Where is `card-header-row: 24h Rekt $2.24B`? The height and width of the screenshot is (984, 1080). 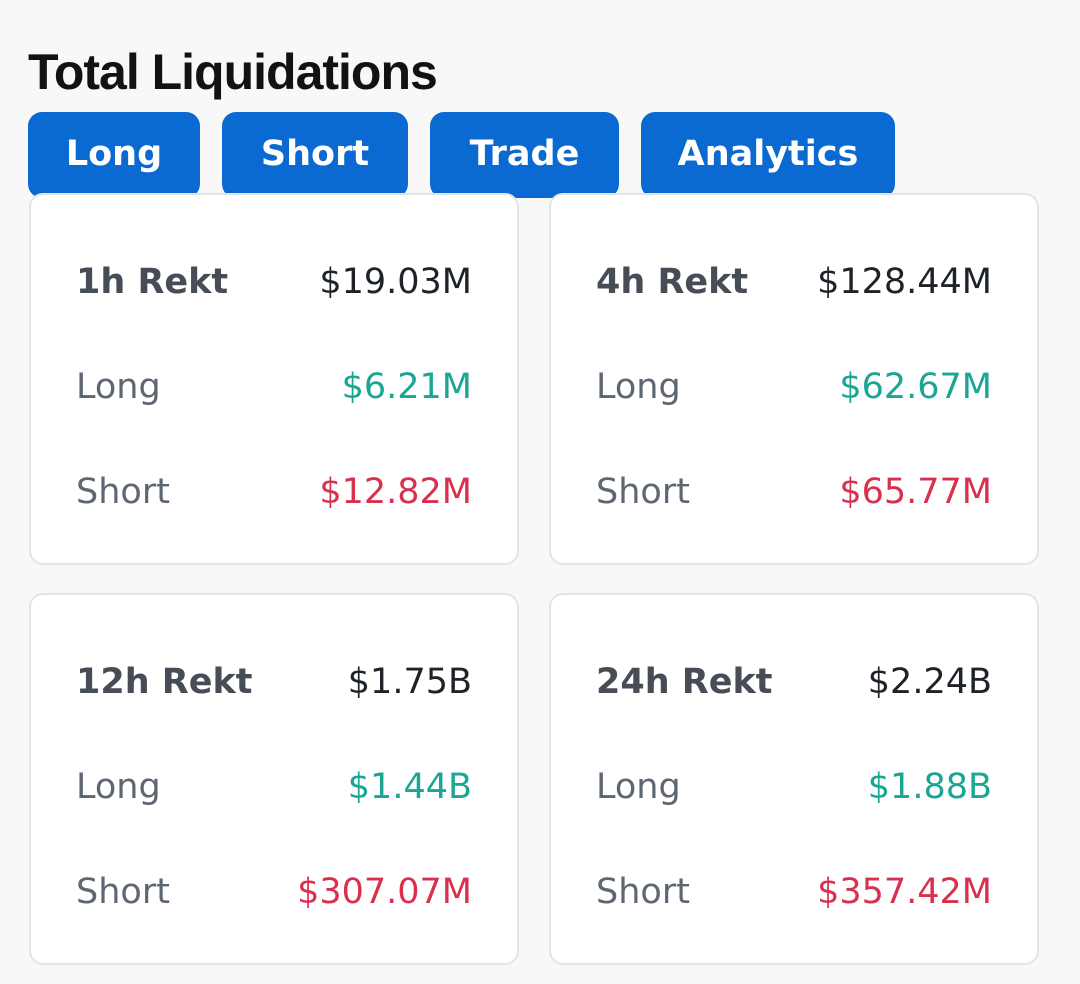
card-header-row: 24h Rekt $2.24B is located at coordinates (794, 682).